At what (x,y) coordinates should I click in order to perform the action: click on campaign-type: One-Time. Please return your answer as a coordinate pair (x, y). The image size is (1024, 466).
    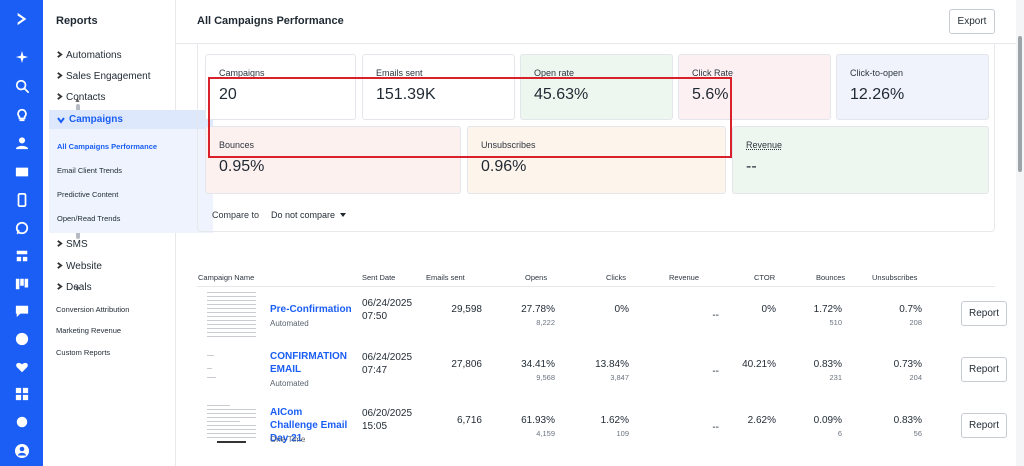
    Looking at the image, I should click on (288, 439).